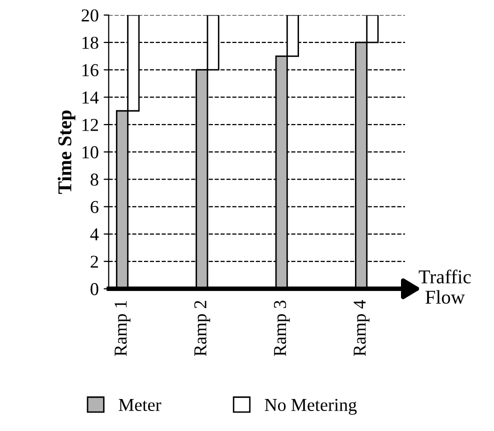 This screenshot has height=431, width=494. Describe the element at coordinates (90, 15) in the screenshot. I see `y-tick-label: 20` at that location.